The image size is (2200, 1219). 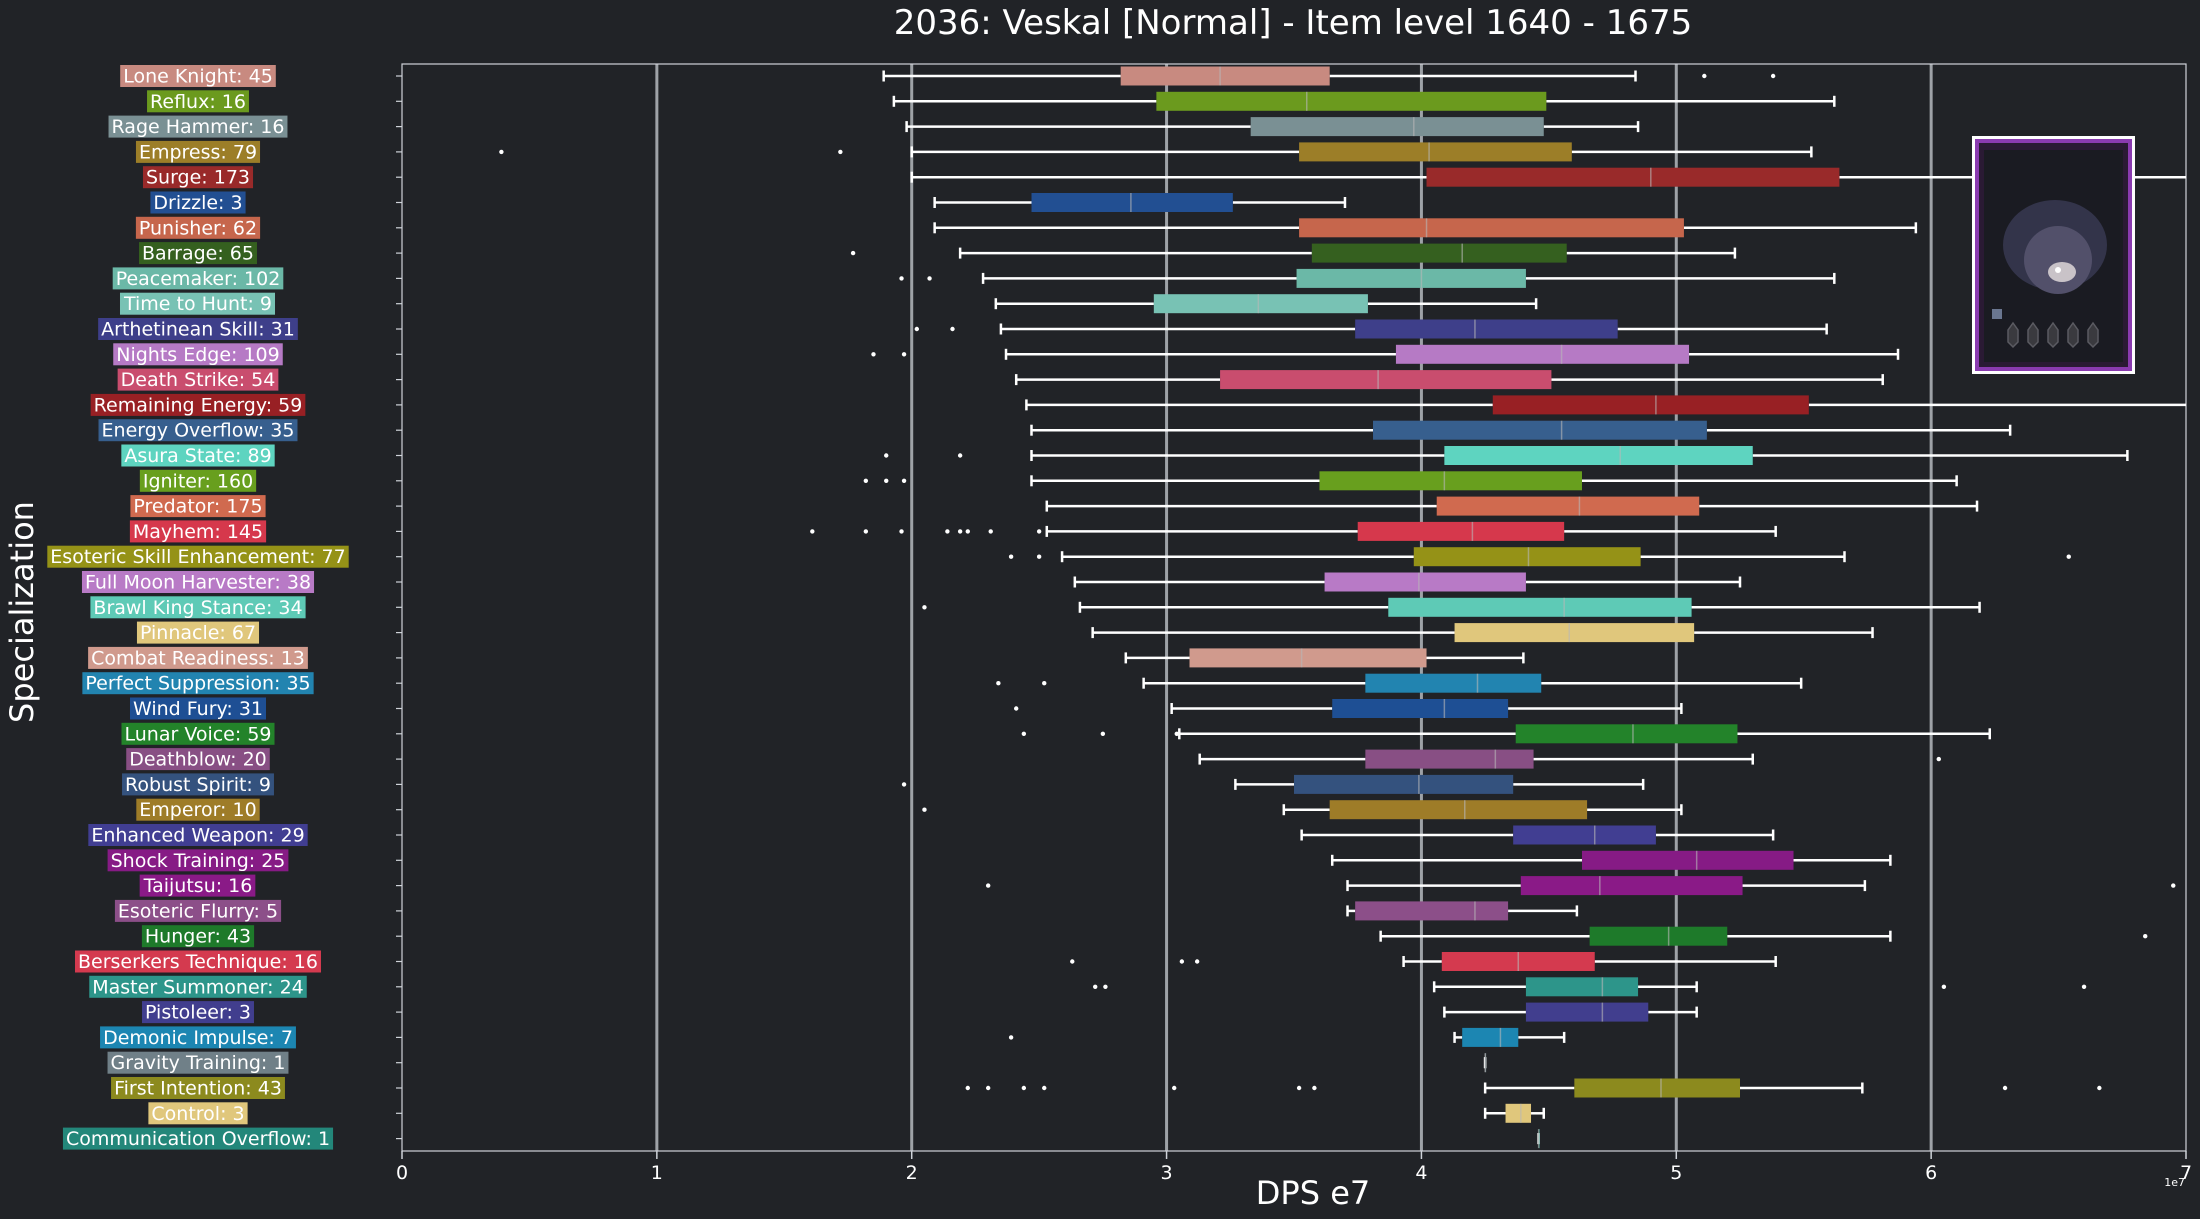 I want to click on y-label-text: Pinnacle: 67, so click(x=198, y=633).